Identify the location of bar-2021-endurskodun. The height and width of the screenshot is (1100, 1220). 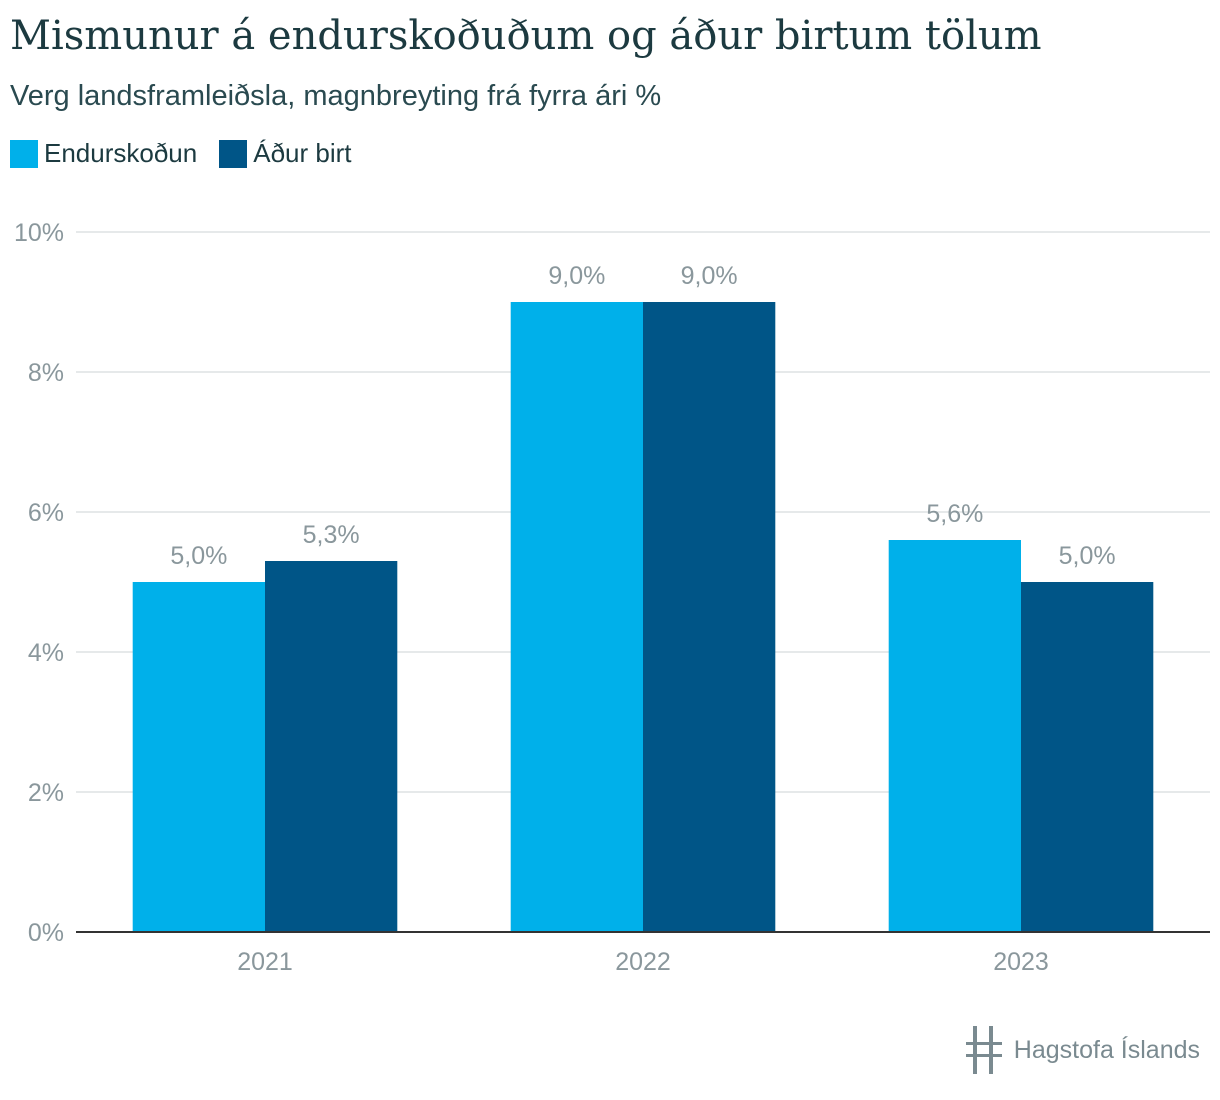
(198, 757).